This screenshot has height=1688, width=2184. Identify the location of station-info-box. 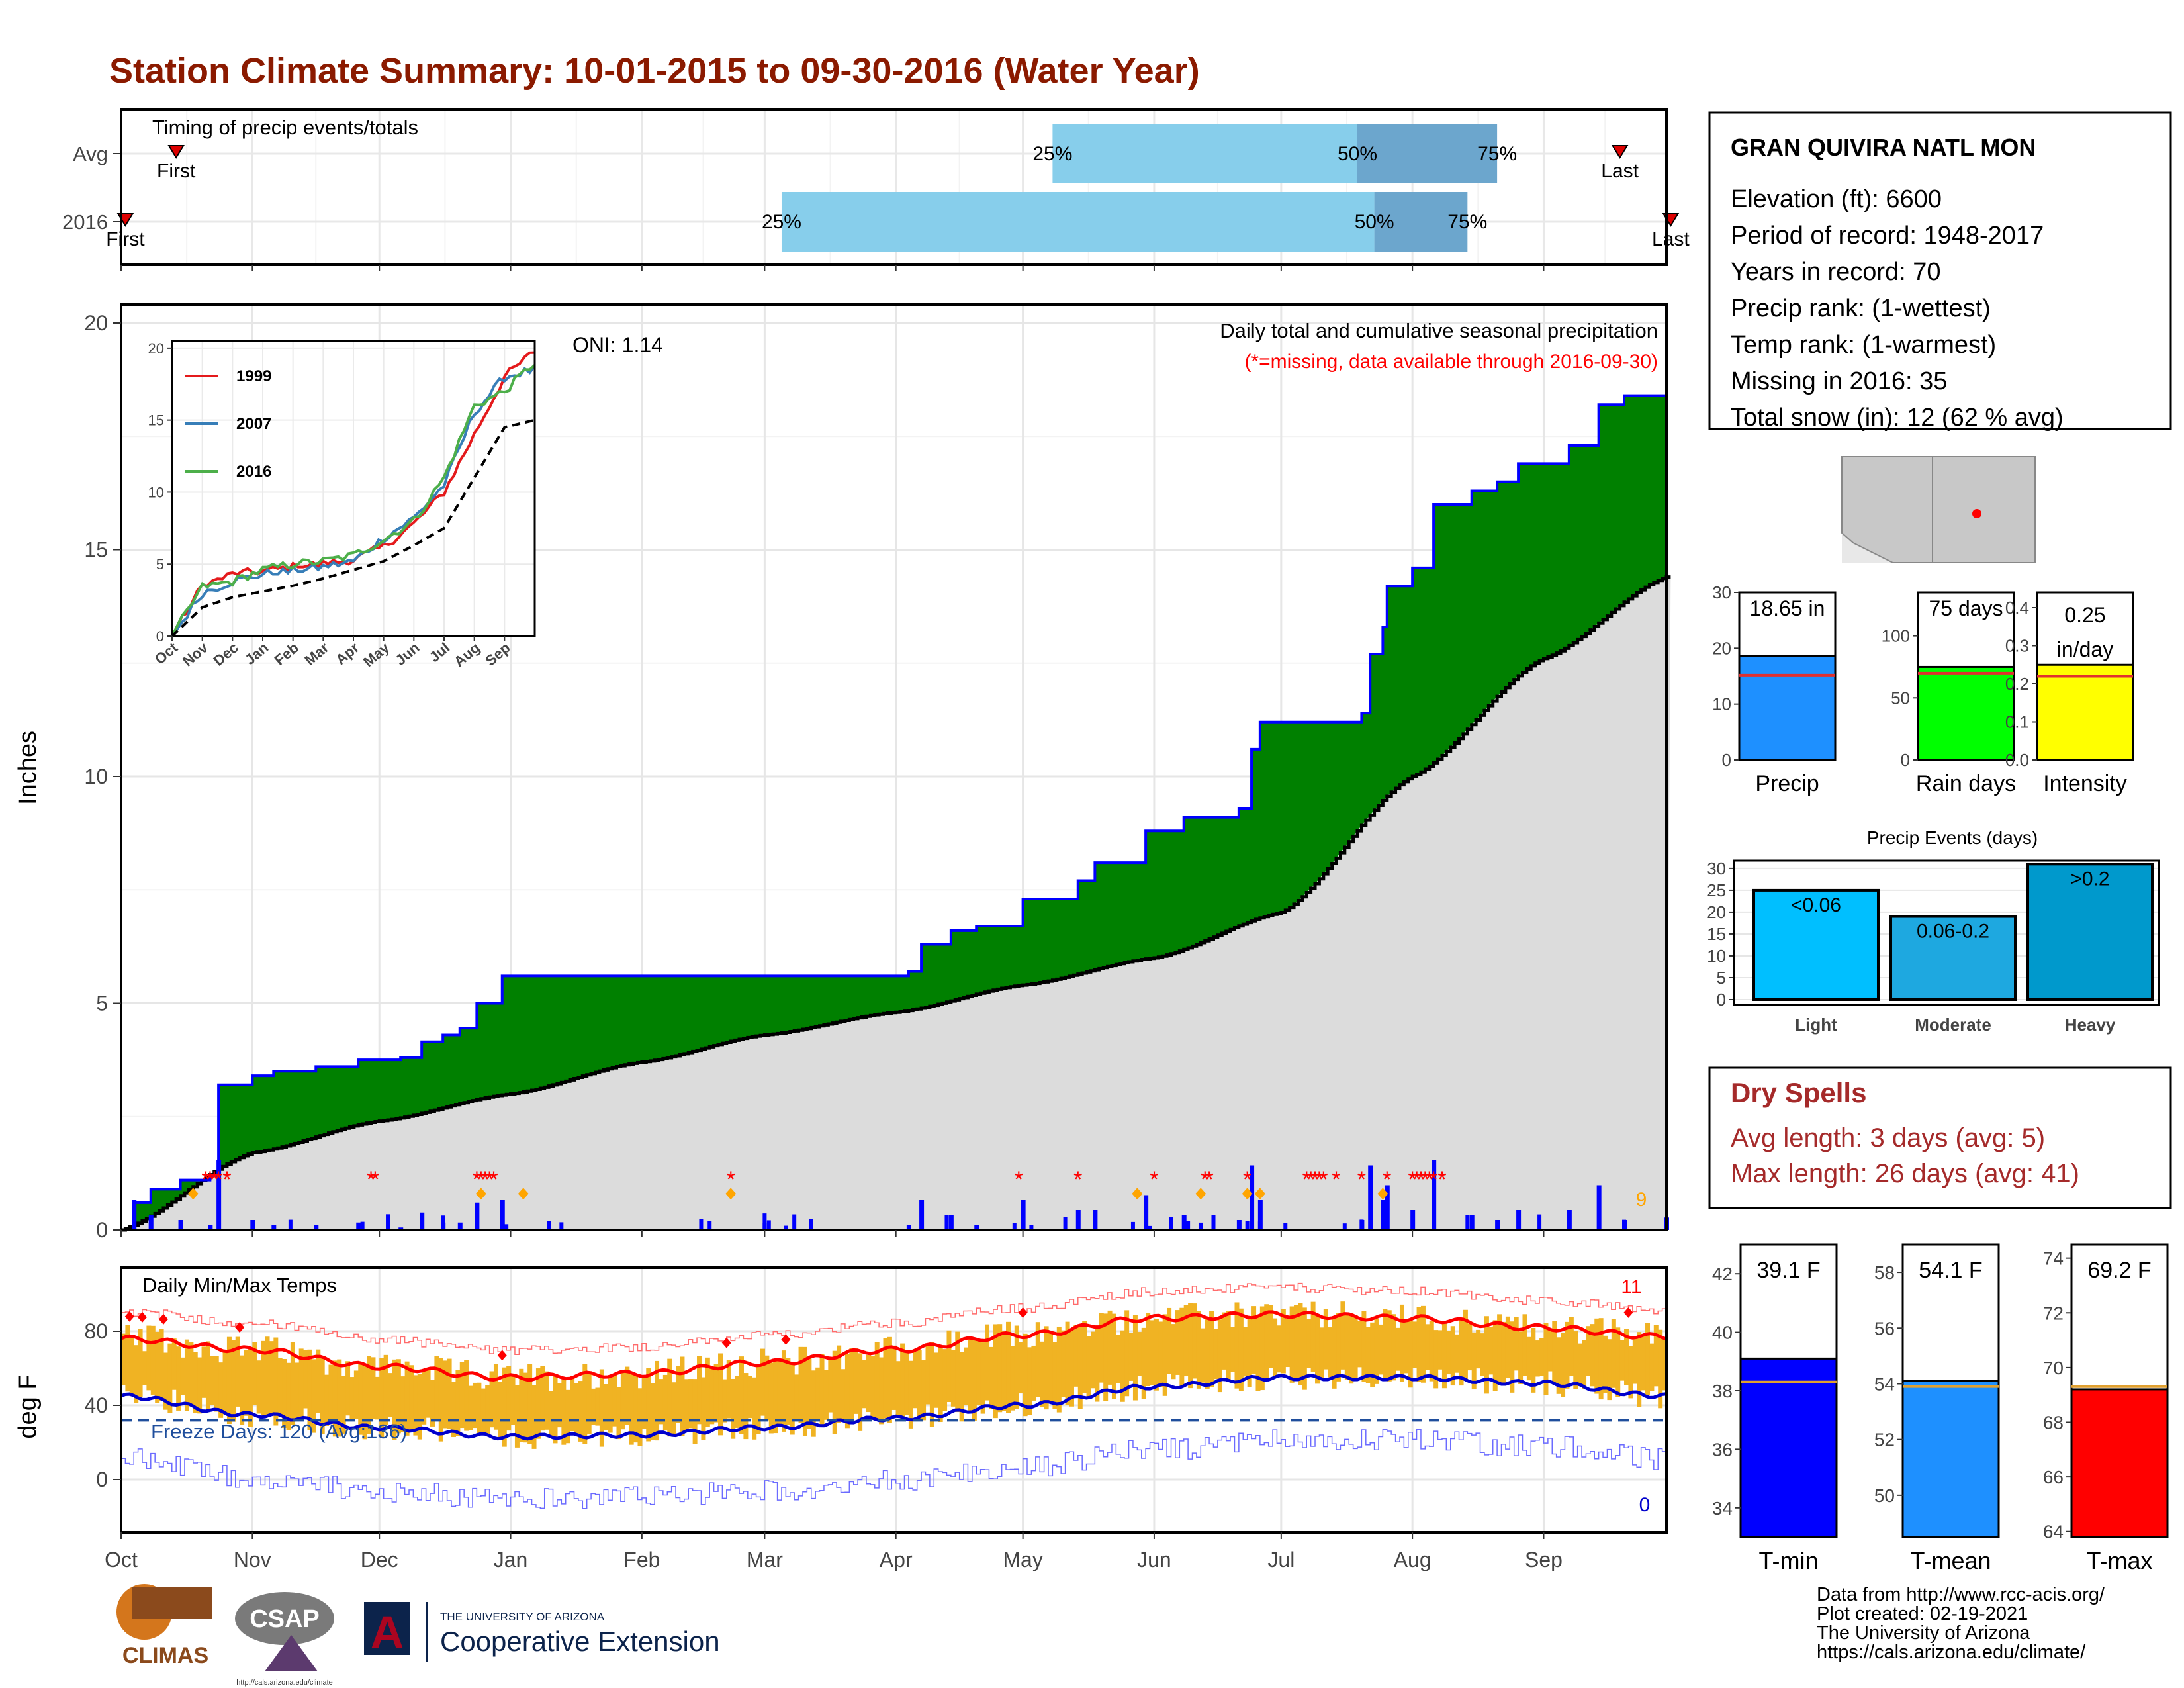
(1940, 270).